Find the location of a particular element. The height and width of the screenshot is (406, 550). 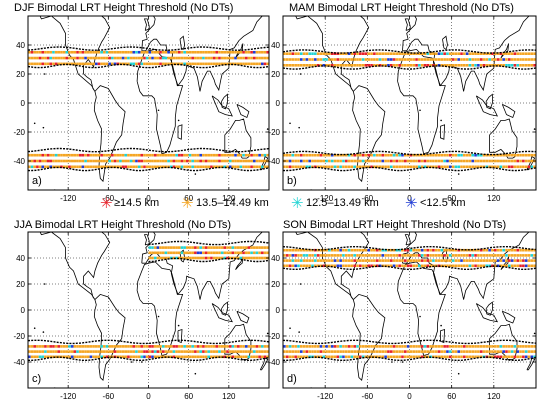

legend-marker-blue: ✳ is located at coordinates (411, 203).